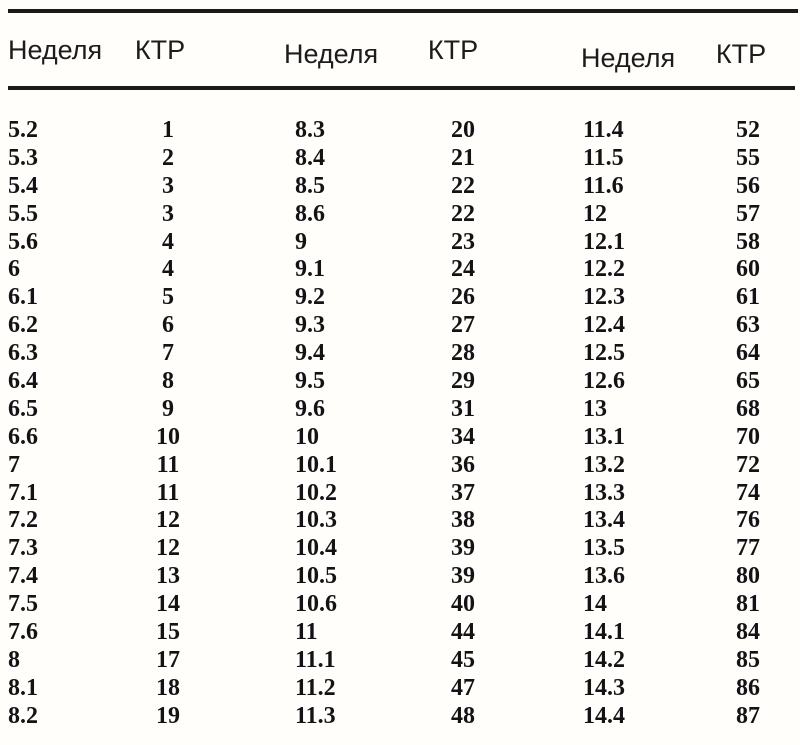 The height and width of the screenshot is (745, 800). I want to click on ktr-cell: 7, so click(168, 353).